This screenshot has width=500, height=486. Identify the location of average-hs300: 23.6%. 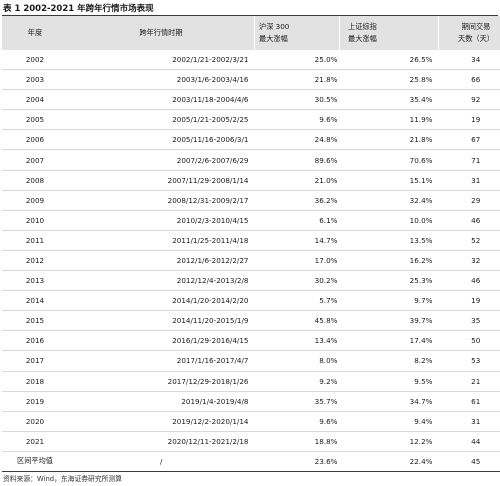
(297, 461).